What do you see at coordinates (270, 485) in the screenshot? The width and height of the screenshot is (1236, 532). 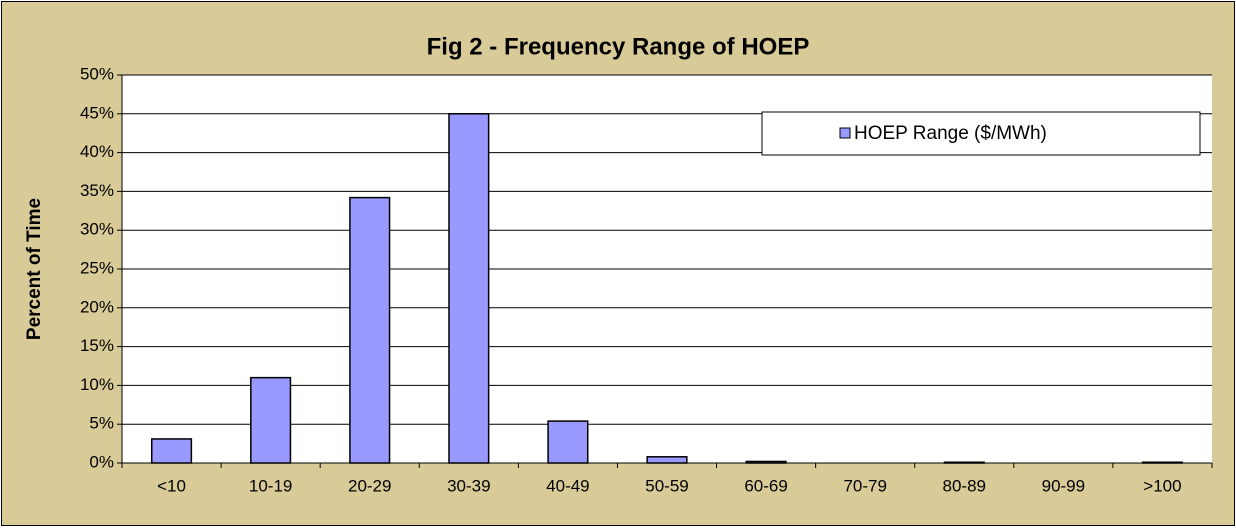 I see `x-tick-label: 10-19` at bounding box center [270, 485].